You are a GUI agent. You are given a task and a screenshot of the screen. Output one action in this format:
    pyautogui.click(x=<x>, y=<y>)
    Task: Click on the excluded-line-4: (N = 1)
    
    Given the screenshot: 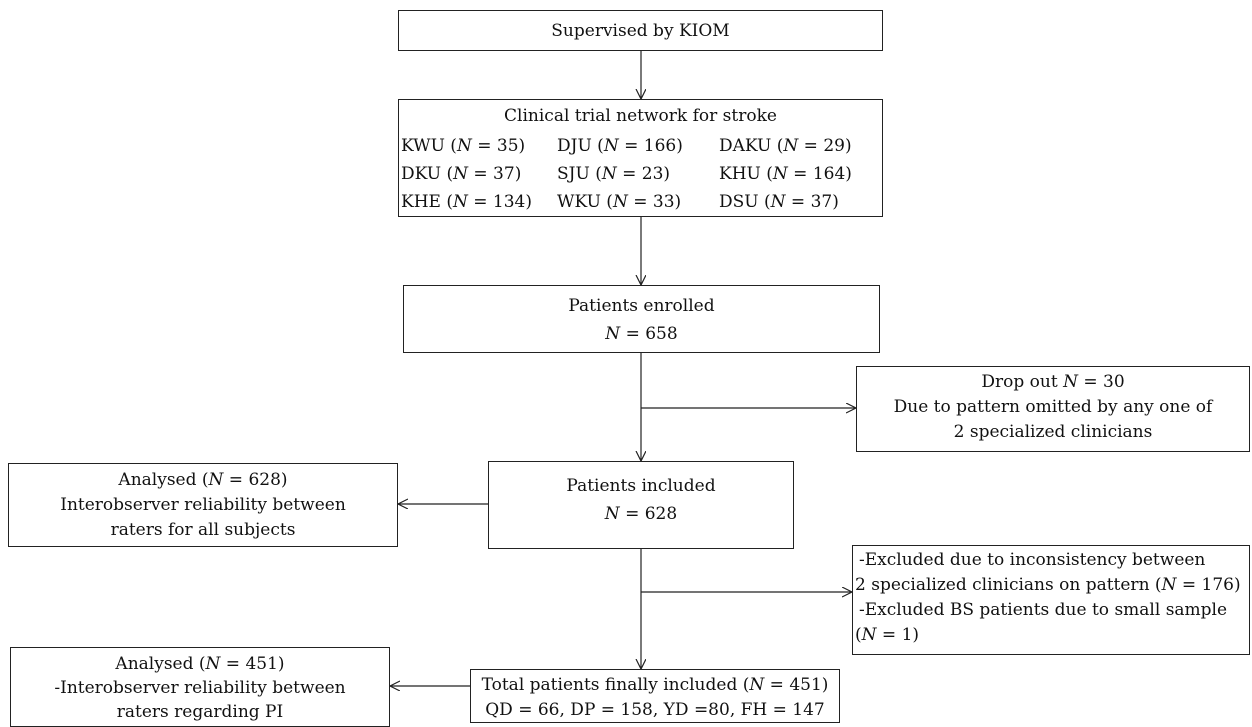 What is the action you would take?
    pyautogui.click(x=887, y=635)
    